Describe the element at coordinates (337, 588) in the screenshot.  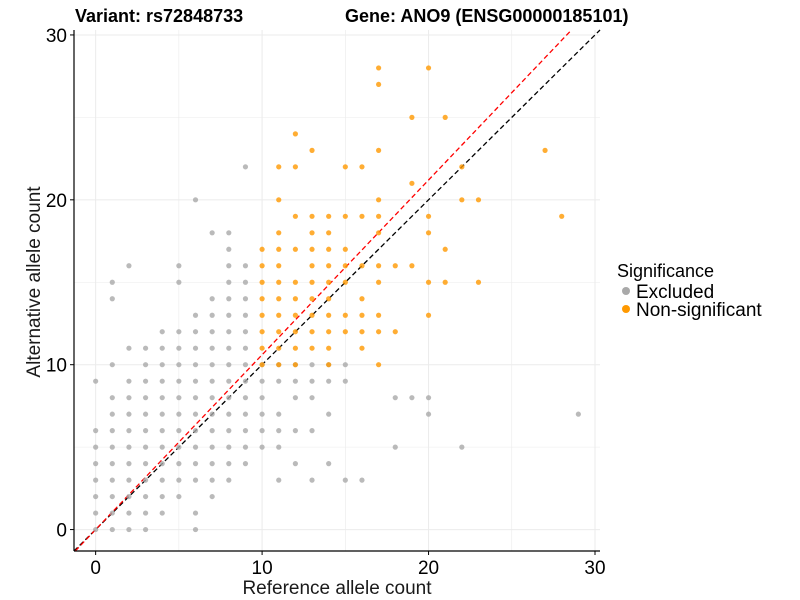
I see `x-axis-title: Reference allele count` at that location.